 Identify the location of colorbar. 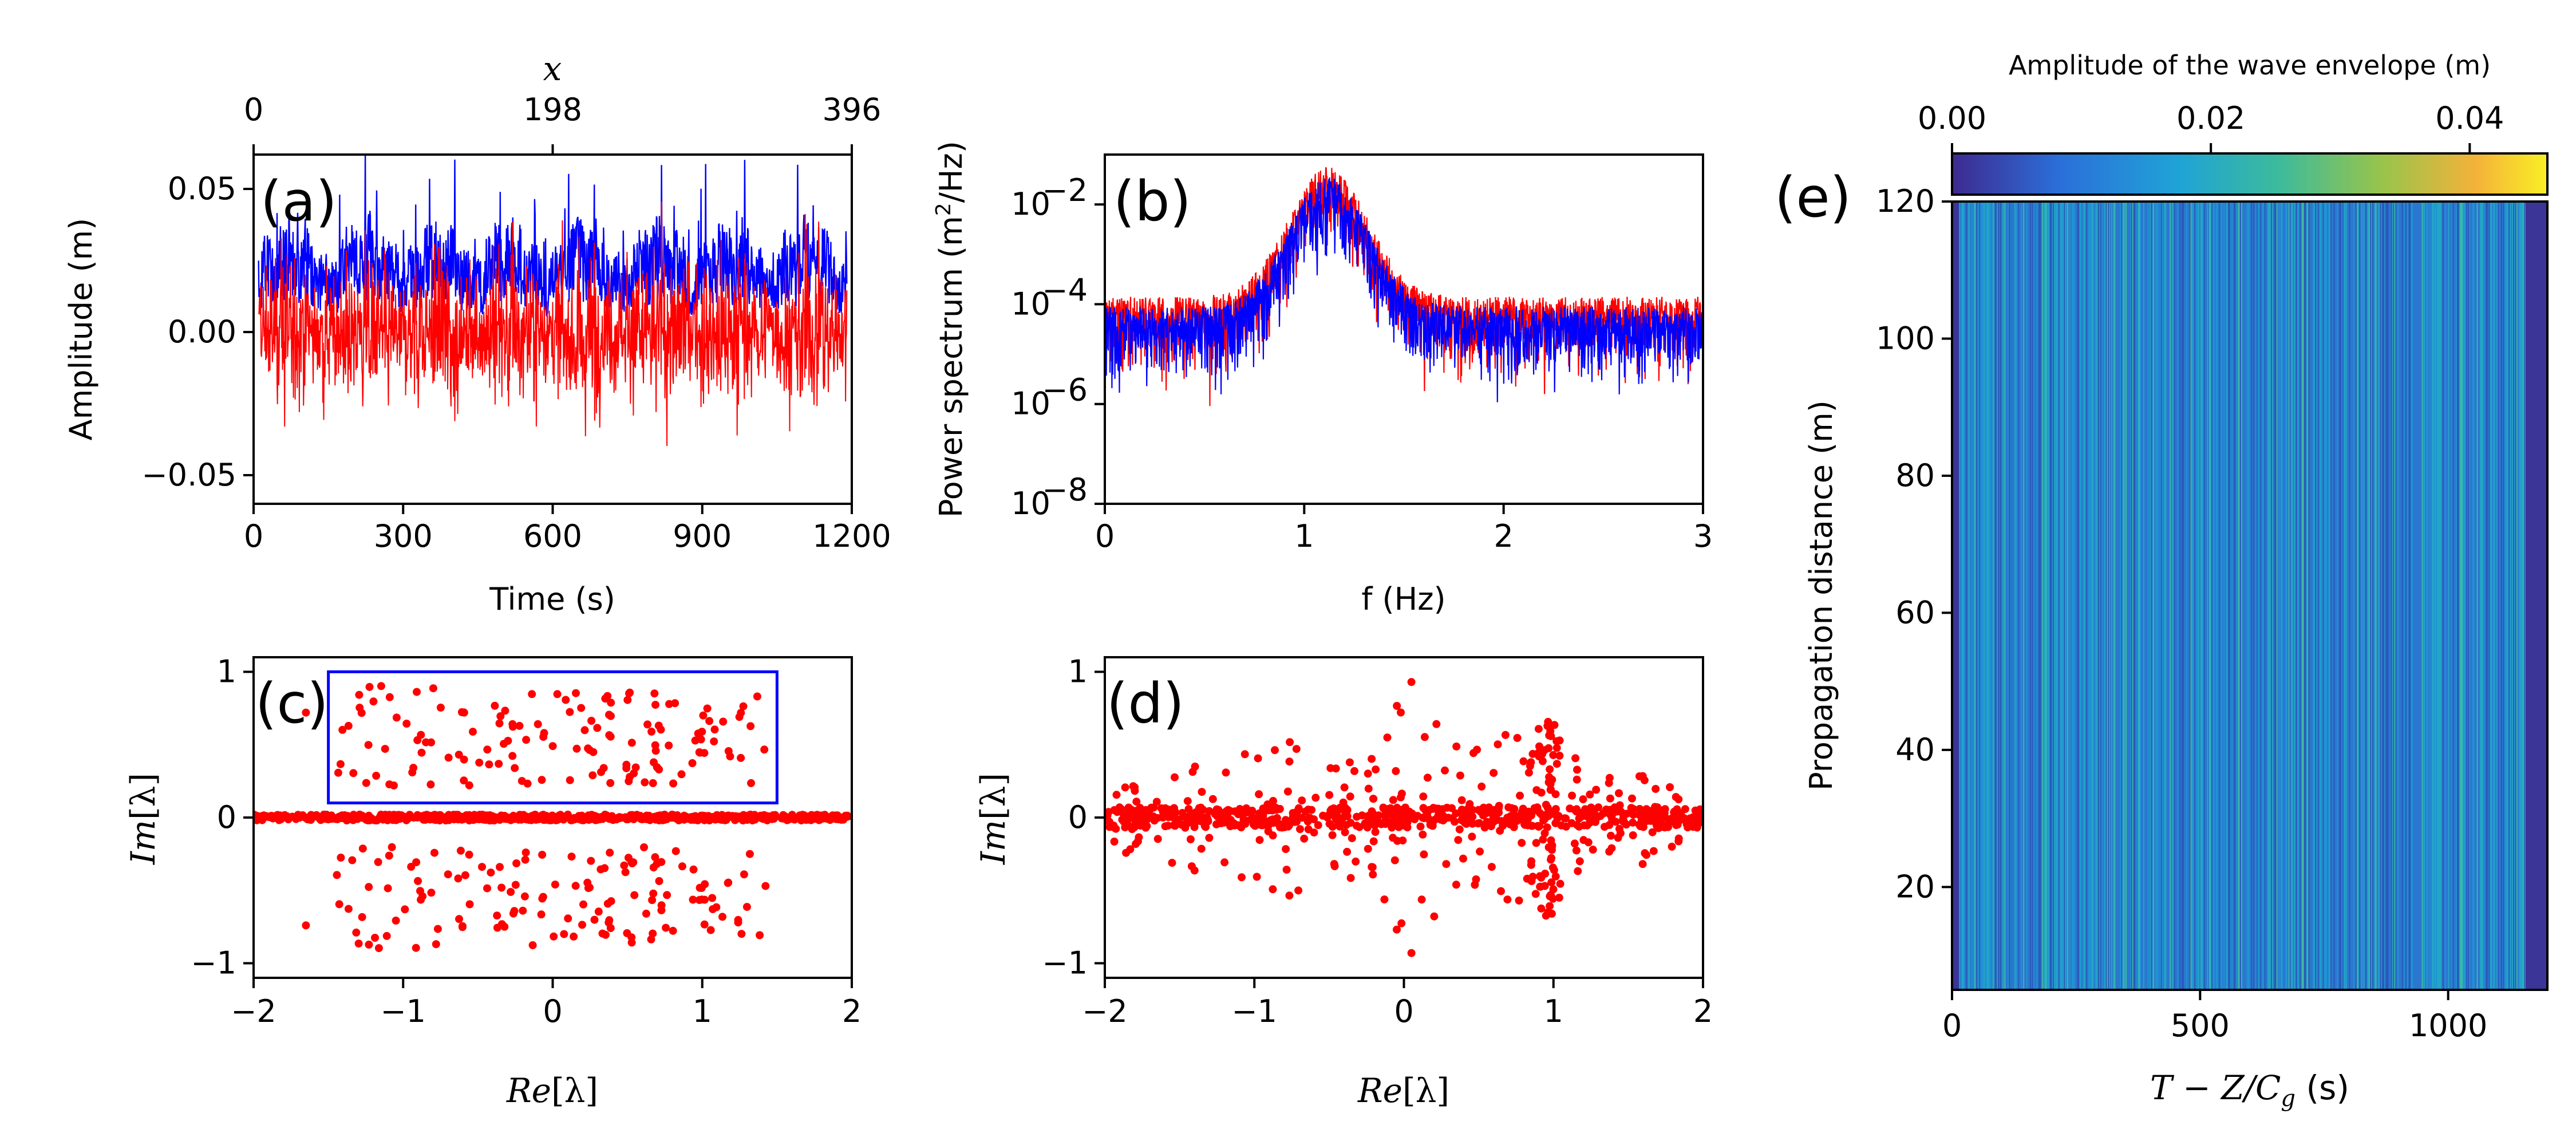
(2250, 174).